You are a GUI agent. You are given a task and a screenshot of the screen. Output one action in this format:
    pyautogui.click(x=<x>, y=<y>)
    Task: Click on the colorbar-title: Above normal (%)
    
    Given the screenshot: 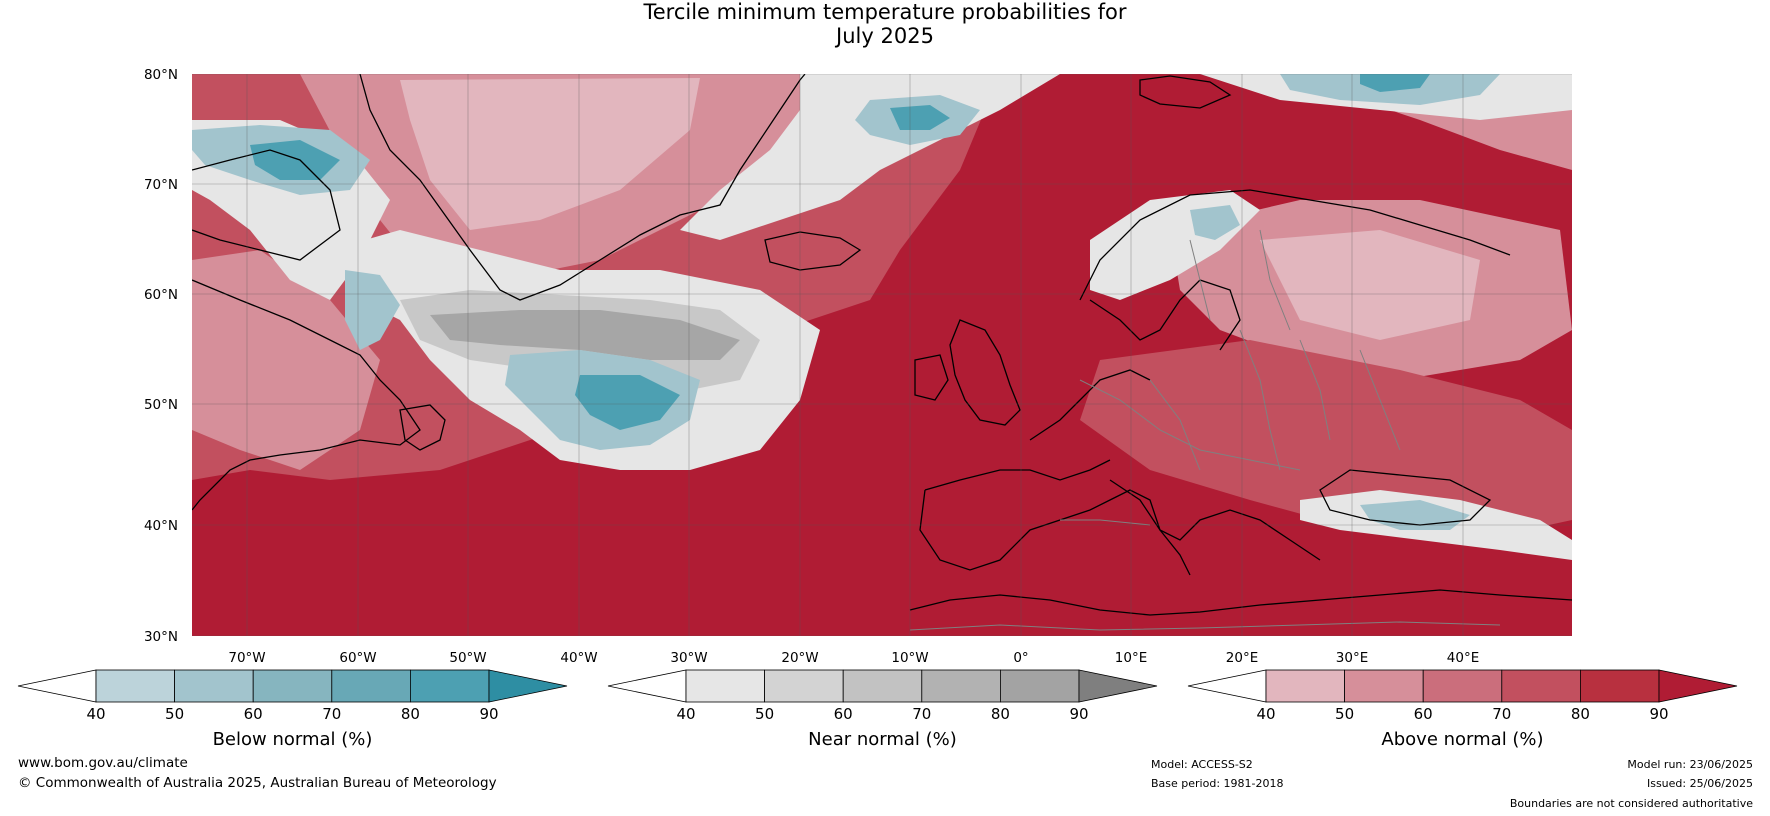 What is the action you would take?
    pyautogui.click(x=1462, y=739)
    